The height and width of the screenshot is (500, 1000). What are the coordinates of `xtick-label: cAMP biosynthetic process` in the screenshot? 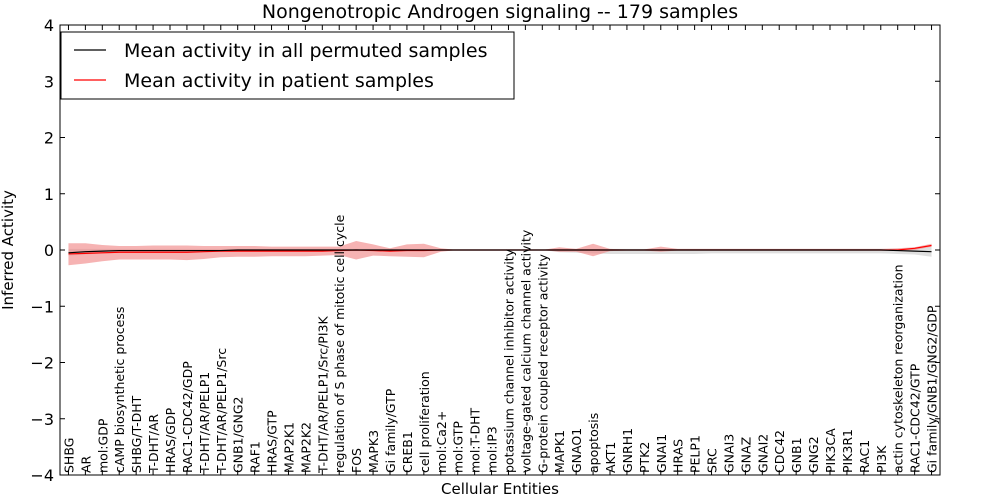 It's located at (119, 390).